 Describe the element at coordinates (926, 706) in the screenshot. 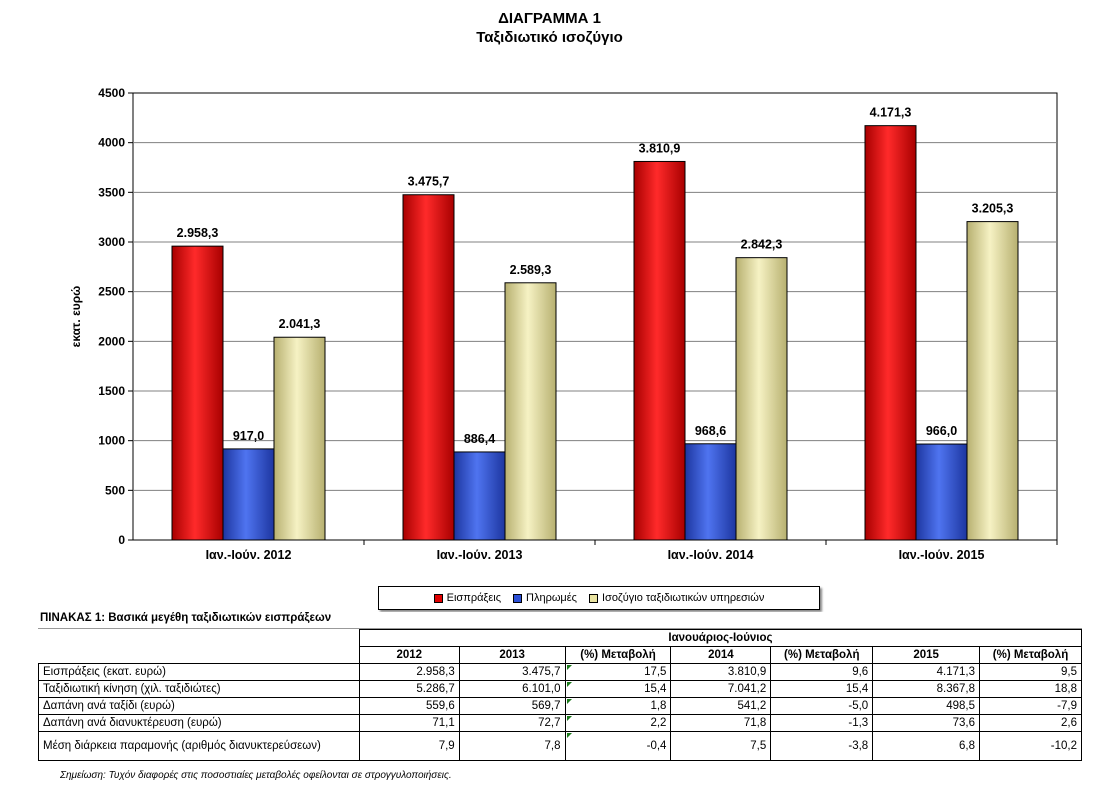

I see `table-cell: 498,5` at that location.